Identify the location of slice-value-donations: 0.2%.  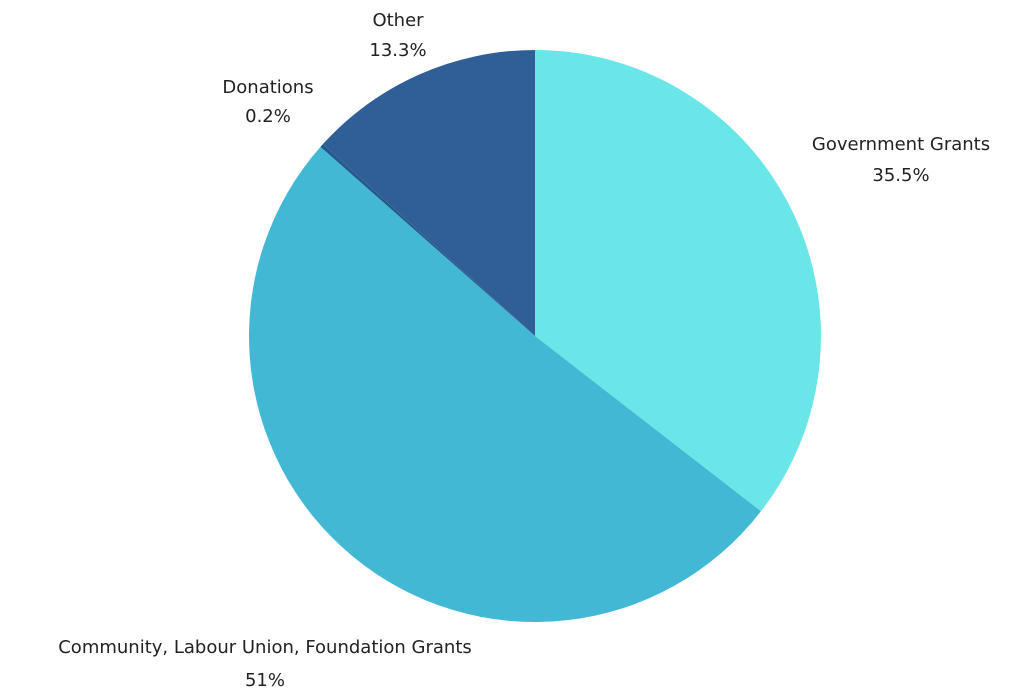
(268, 116).